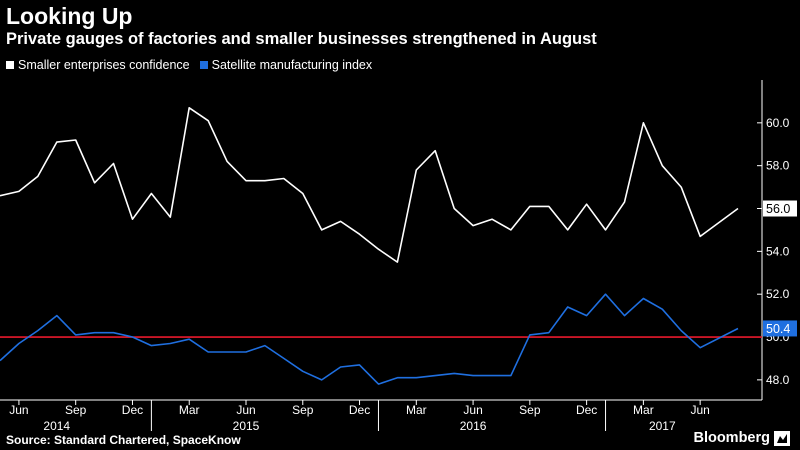 This screenshot has width=800, height=450. I want to click on year-label: 2015, so click(246, 426).